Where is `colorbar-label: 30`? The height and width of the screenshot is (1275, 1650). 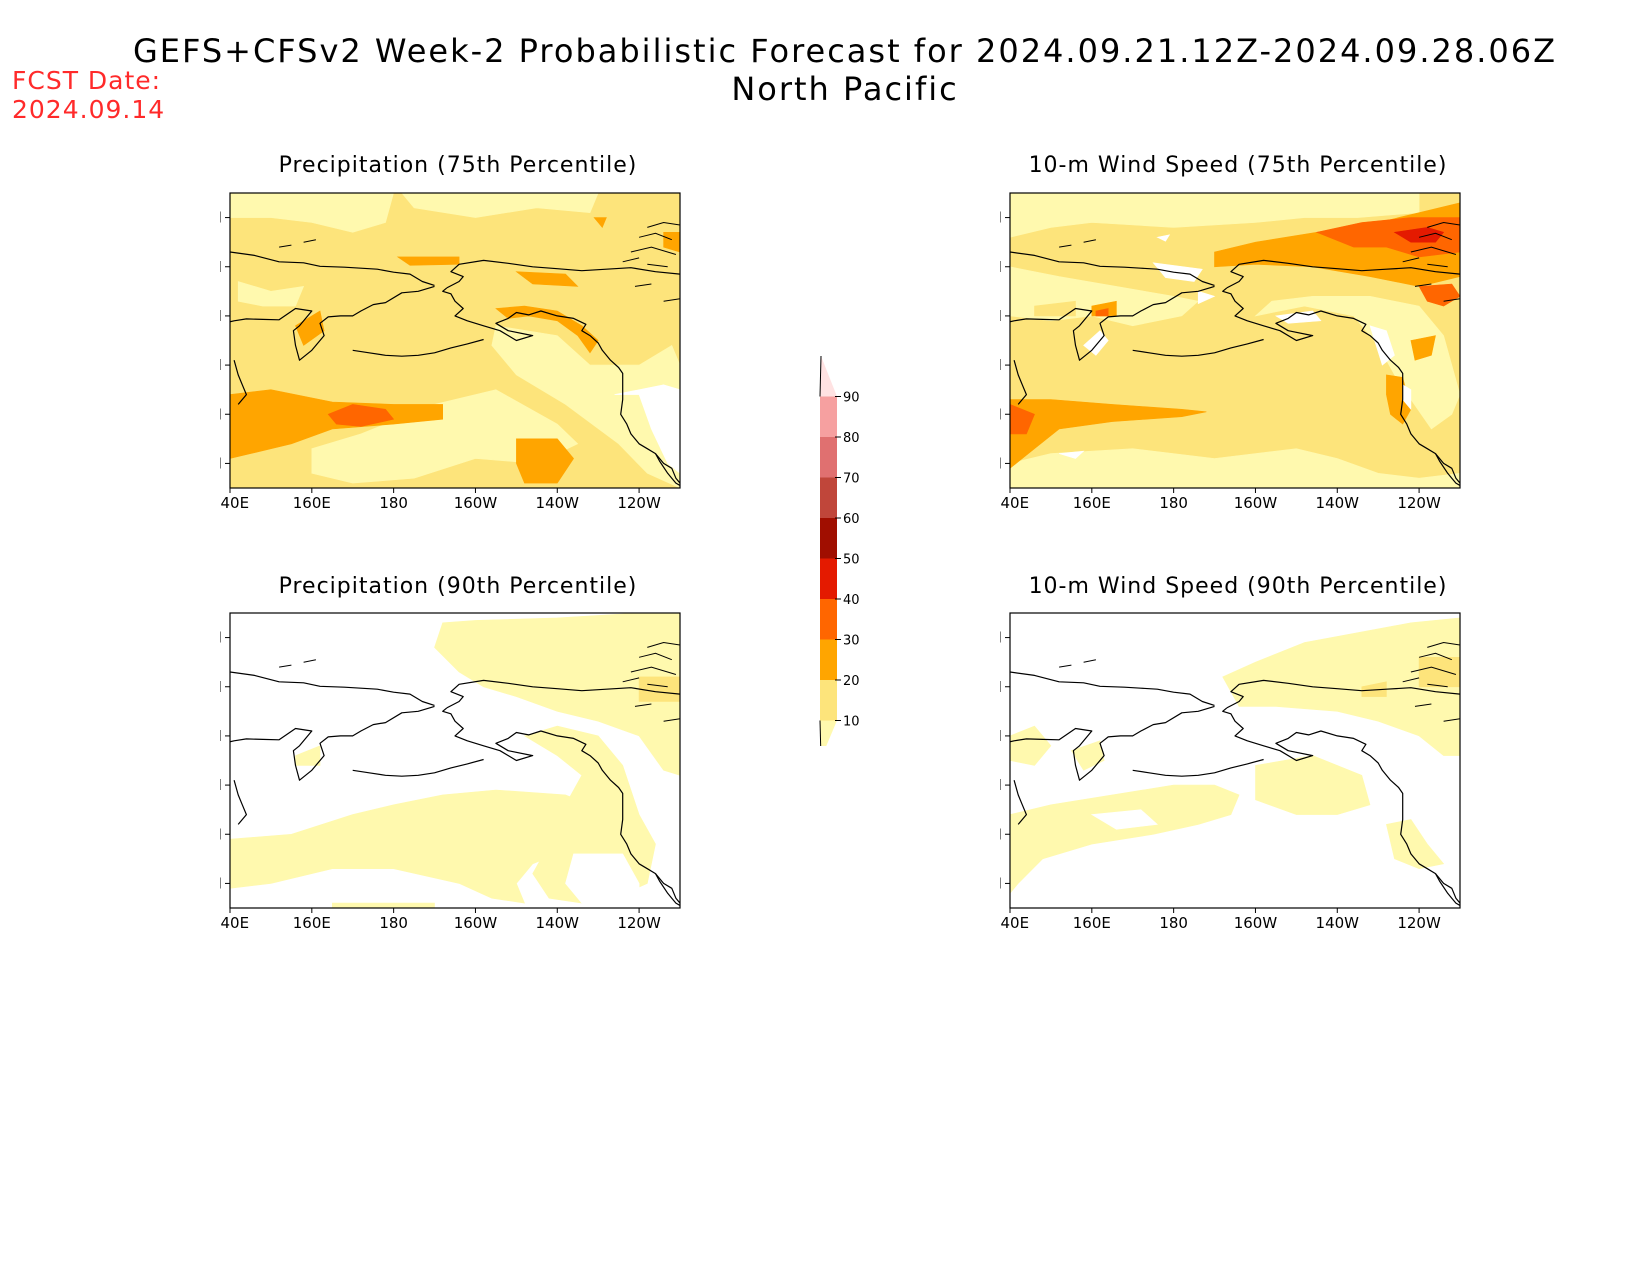 colorbar-label: 30 is located at coordinates (851, 641).